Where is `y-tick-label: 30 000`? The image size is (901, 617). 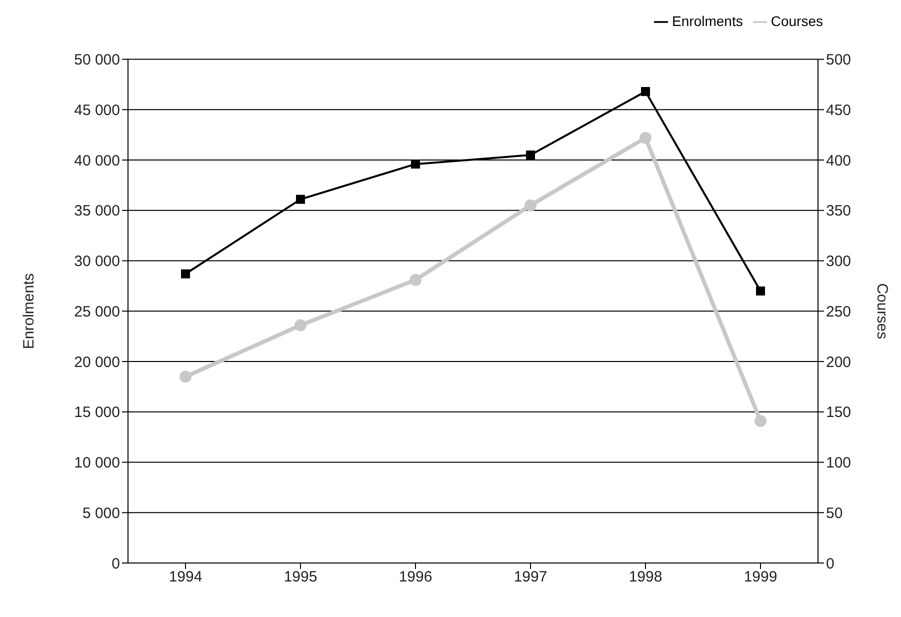
y-tick-label: 30 000 is located at coordinates (97, 261).